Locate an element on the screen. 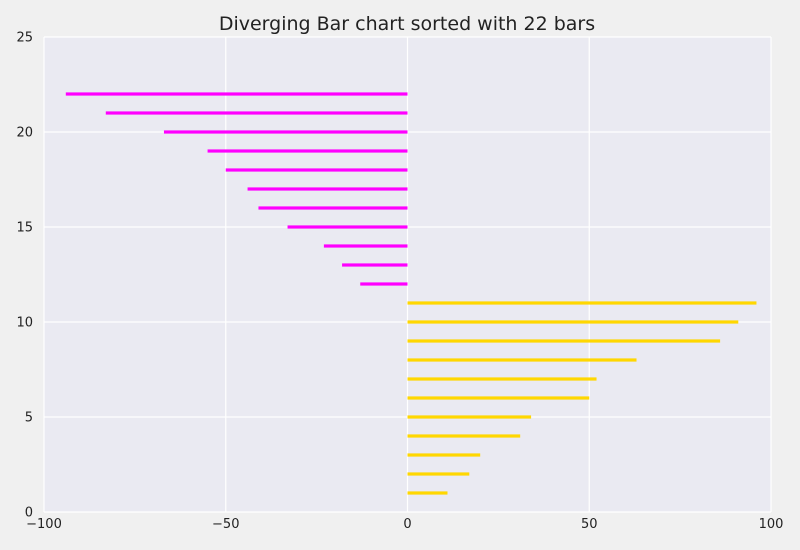 Image resolution: width=800 pixels, height=550 pixels. y-tick-label: 10 is located at coordinates (24, 323).